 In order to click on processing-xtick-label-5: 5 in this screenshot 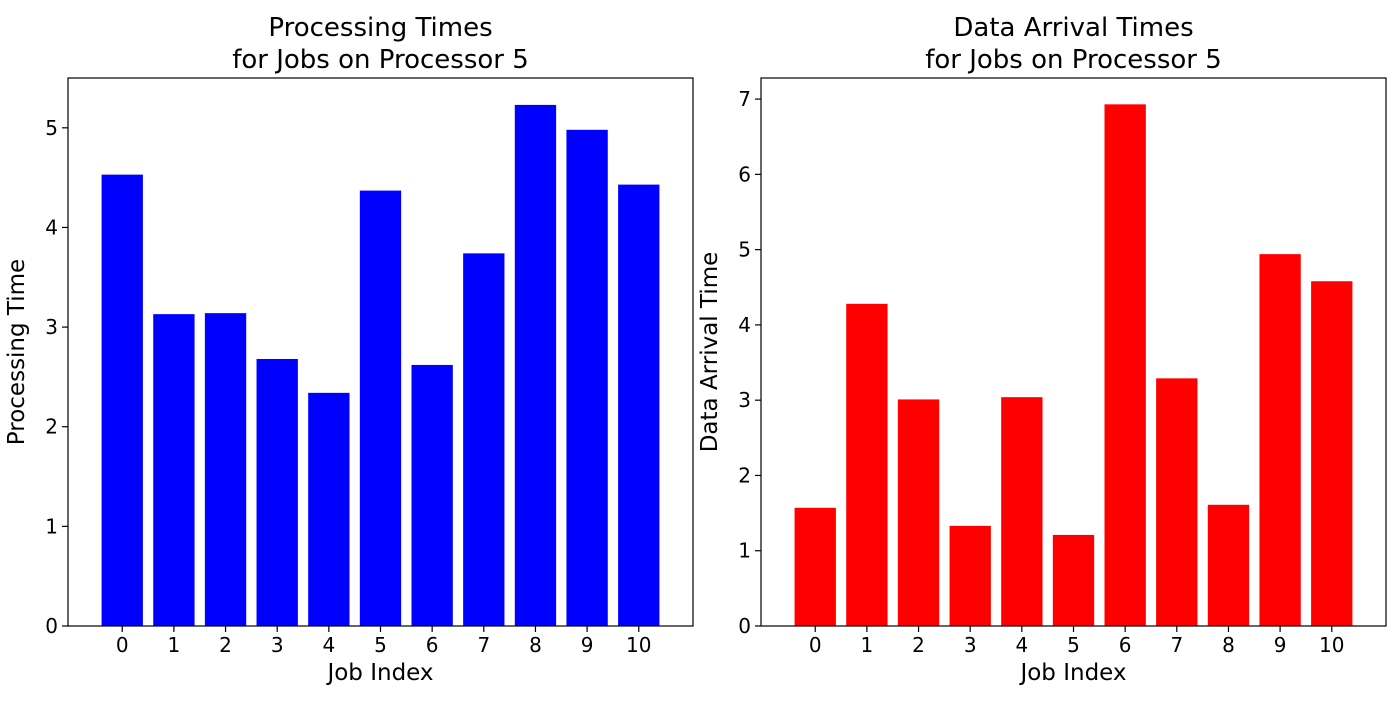, I will do `click(380, 645)`.